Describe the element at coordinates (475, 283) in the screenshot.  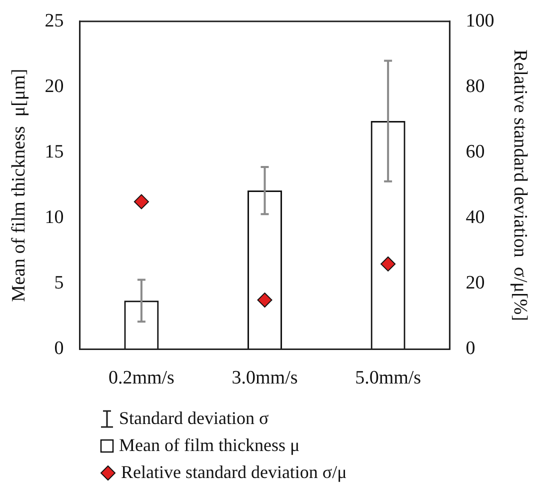
I see `y2-tick-label: 20` at that location.